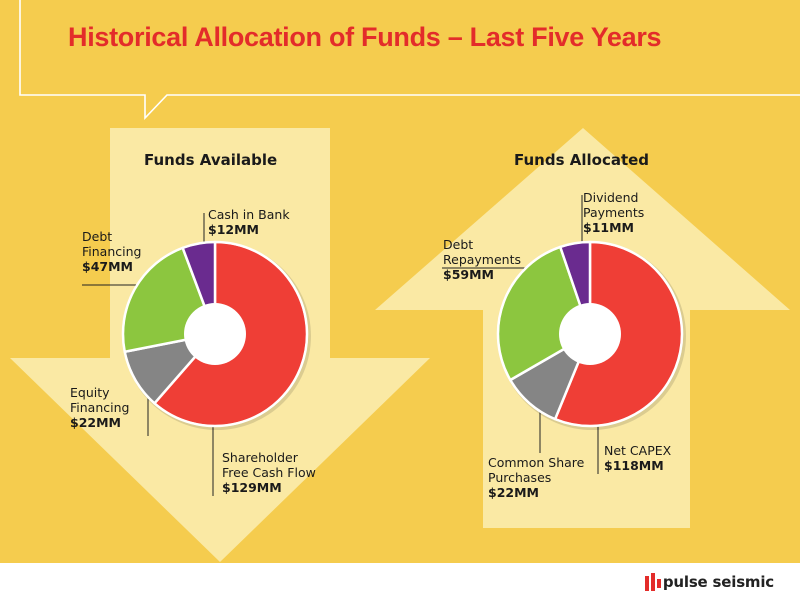 This screenshot has width=800, height=600. Describe the element at coordinates (614, 212) in the screenshot. I see `label-dividend-payments: Dividend Payments $11MM` at that location.